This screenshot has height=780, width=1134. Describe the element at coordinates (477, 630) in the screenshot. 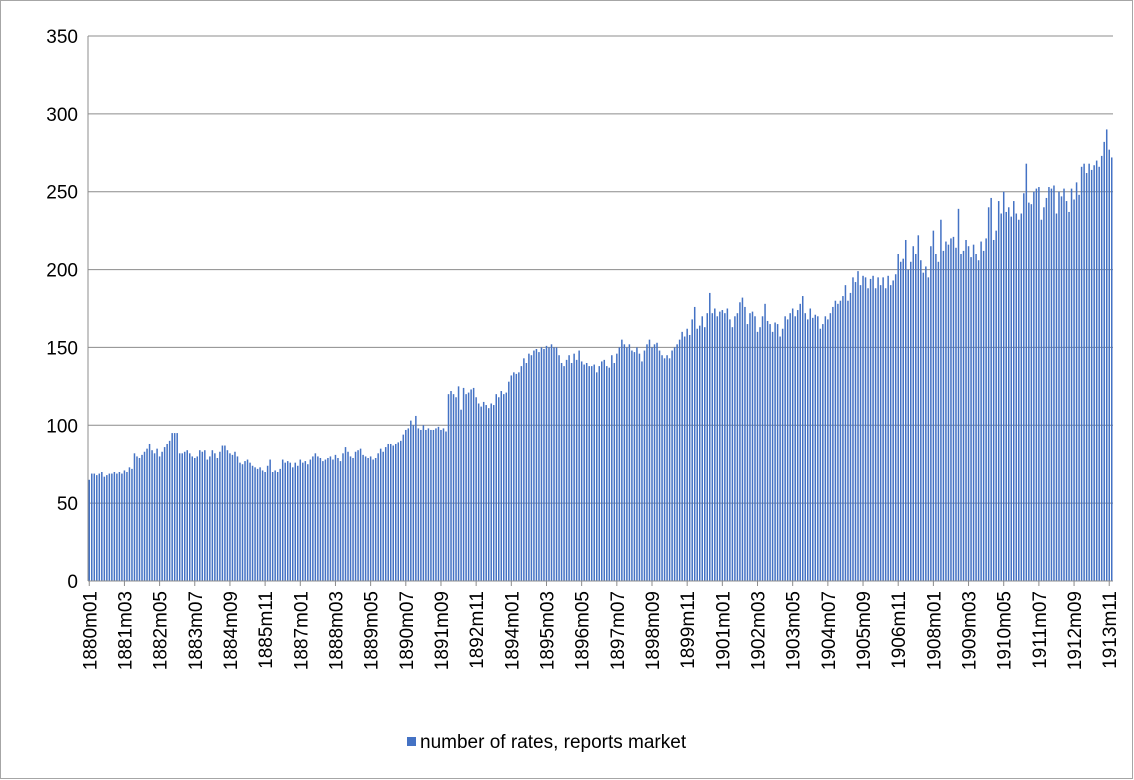

I see `x-tick-label: 1892m11` at that location.